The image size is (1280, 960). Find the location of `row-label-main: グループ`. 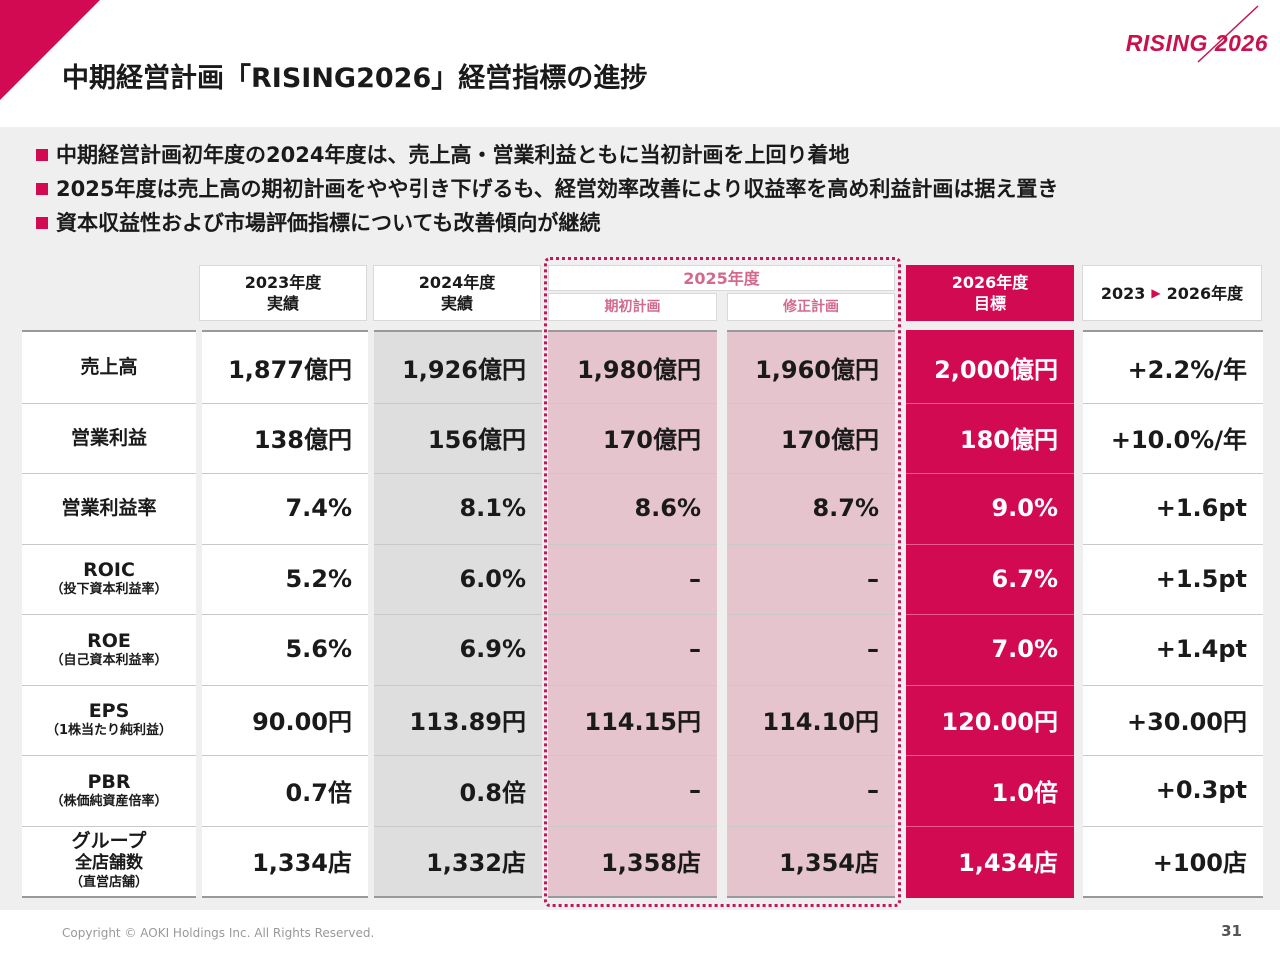

row-label-main: グループ is located at coordinates (109, 841).